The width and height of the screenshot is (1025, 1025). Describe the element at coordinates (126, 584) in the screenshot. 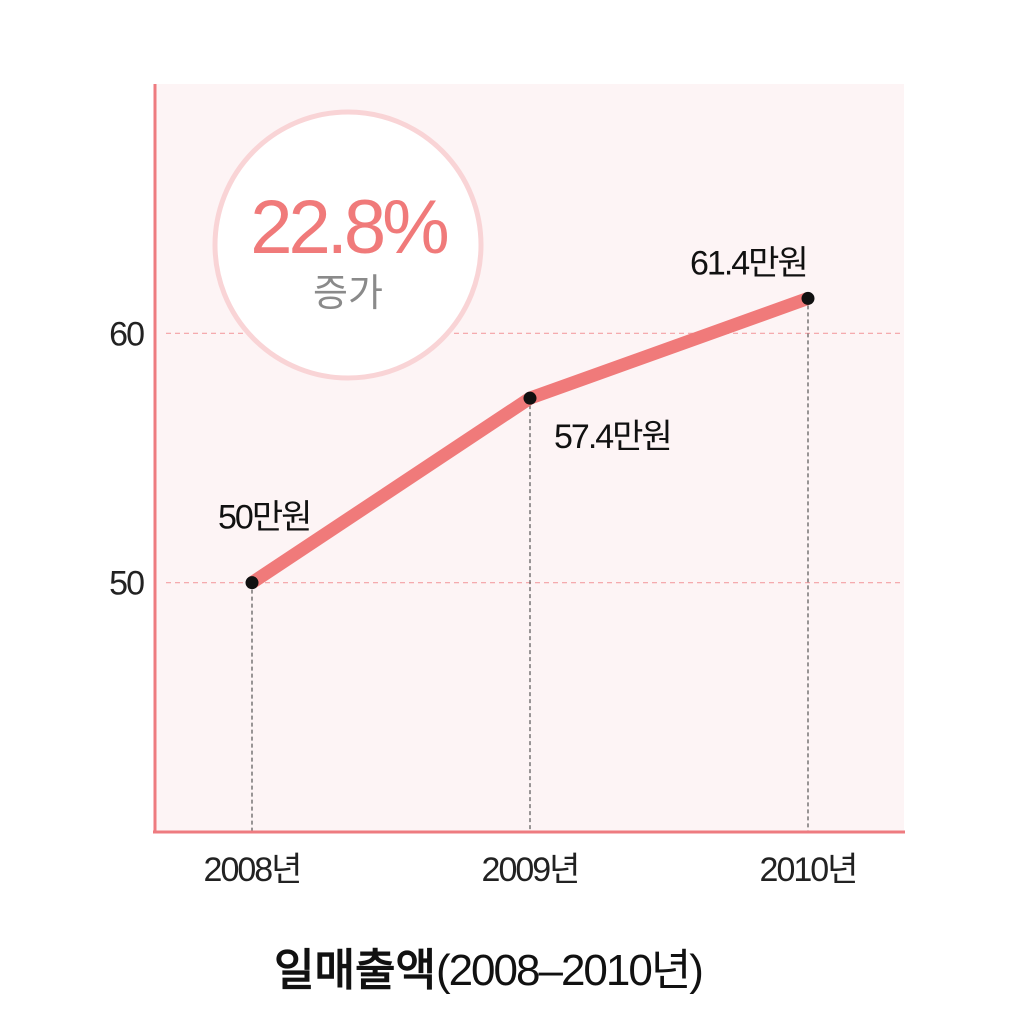

I see `y-tick-label: 50` at that location.